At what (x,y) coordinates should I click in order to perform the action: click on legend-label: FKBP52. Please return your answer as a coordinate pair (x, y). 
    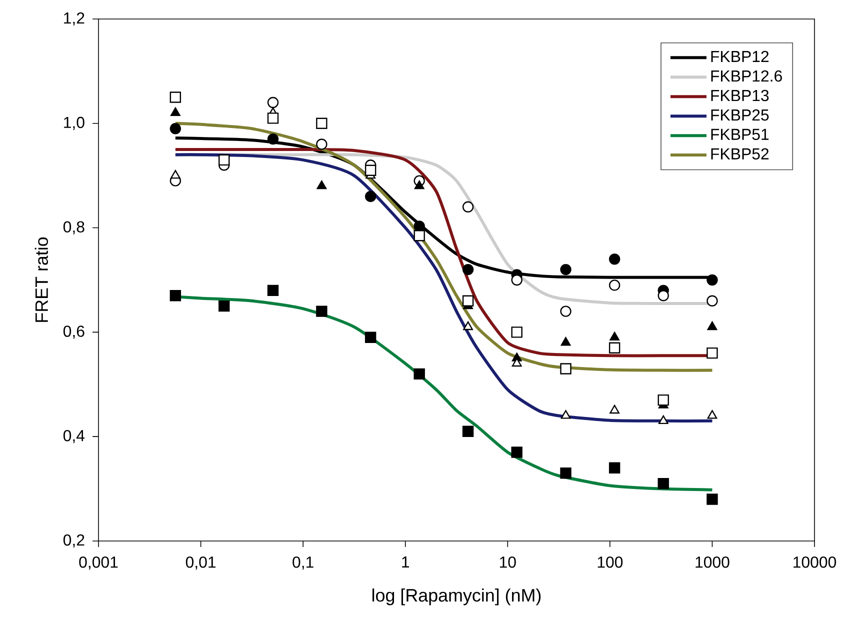
    Looking at the image, I should click on (740, 154).